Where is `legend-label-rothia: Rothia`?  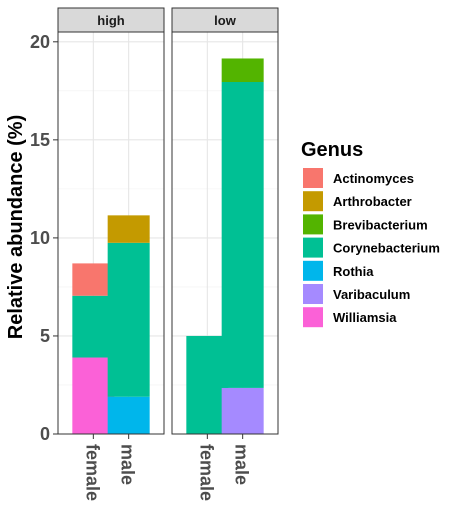
legend-label-rothia: Rothia is located at coordinates (353, 271).